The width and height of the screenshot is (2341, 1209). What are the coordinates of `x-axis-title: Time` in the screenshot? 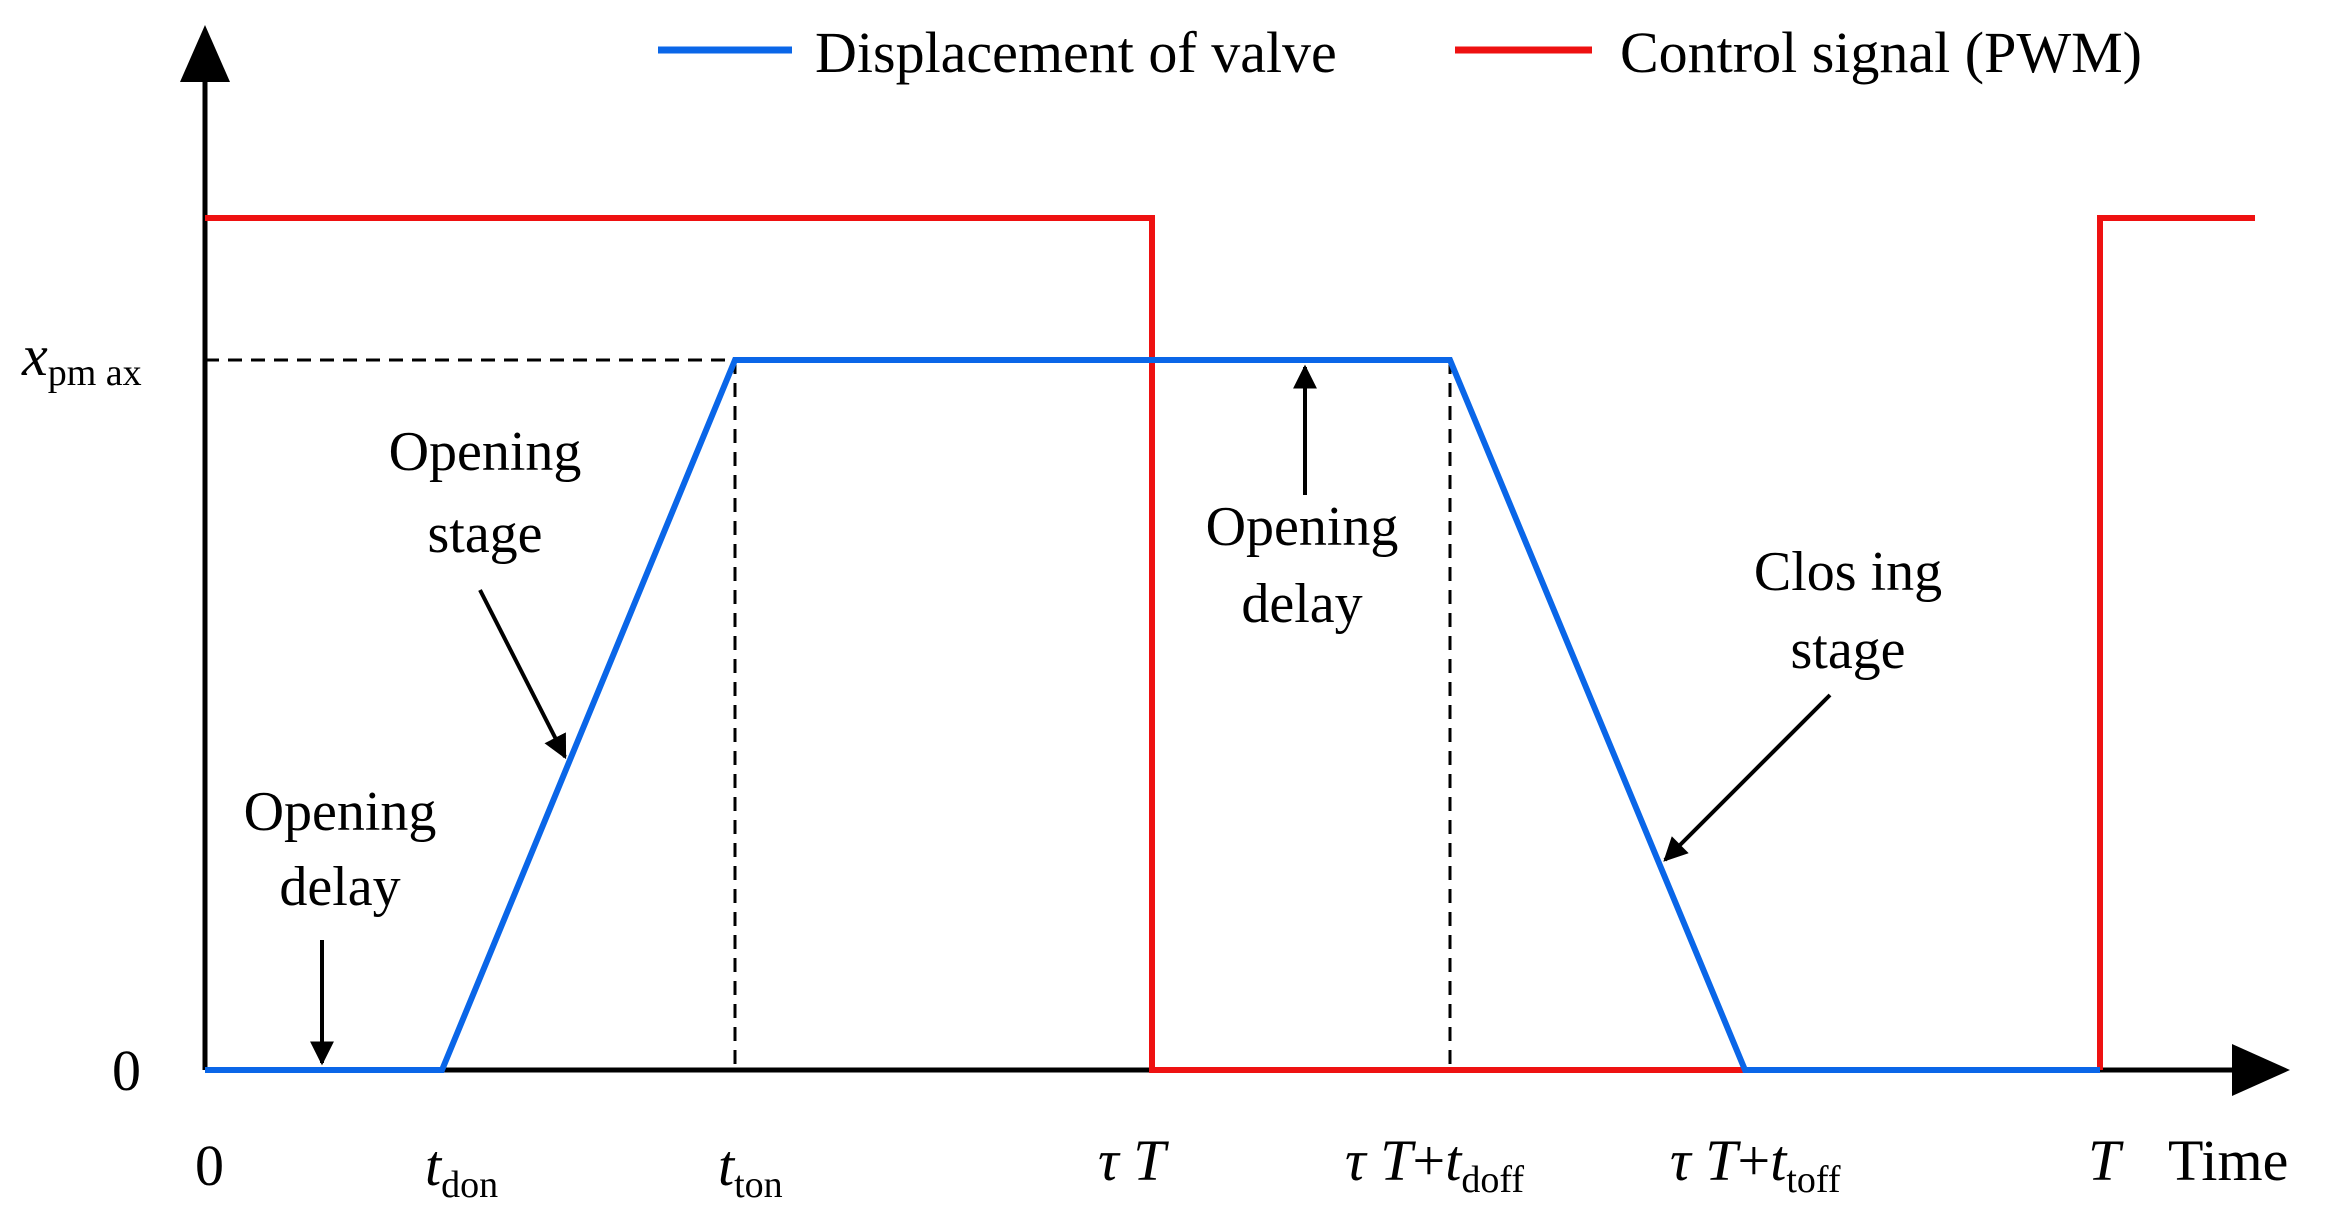 It's located at (2228, 1160).